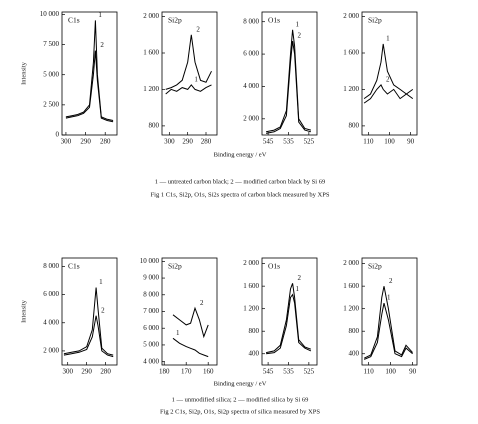 This screenshot has width=478, height=424. Describe the element at coordinates (309, 142) in the screenshot. I see `x-tick-label: 525` at that location.